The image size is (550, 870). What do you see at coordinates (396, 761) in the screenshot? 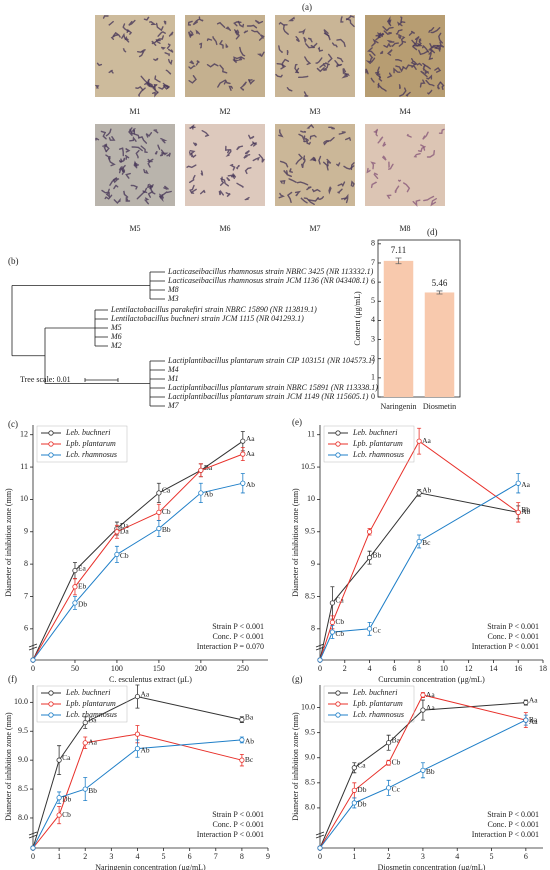
I see `significance-letter: Cb` at bounding box center [396, 761].